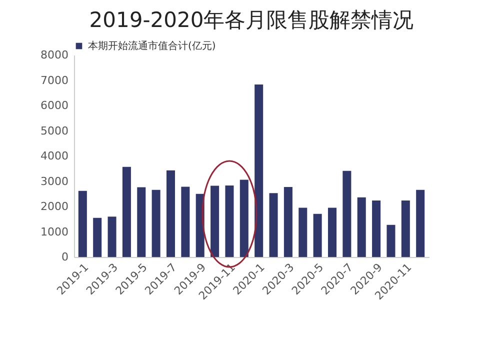 The height and width of the screenshot is (362, 500). What do you see at coordinates (54, 131) in the screenshot?
I see `y-tick-label: 5000` at bounding box center [54, 131].